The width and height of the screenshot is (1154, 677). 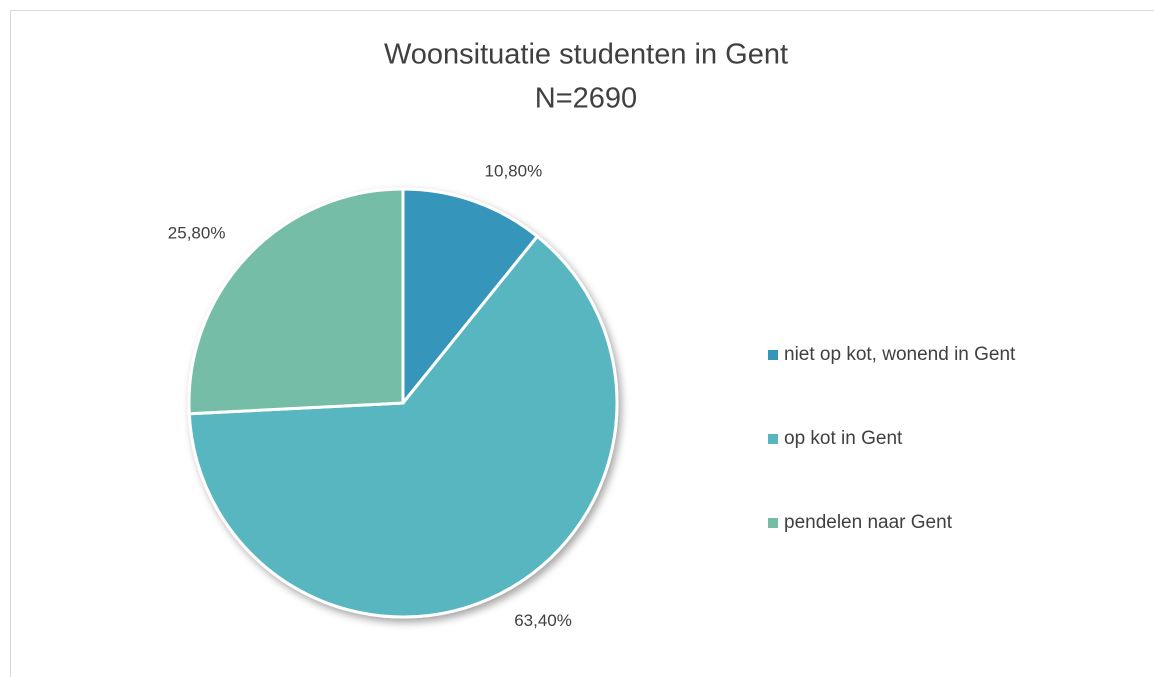 What do you see at coordinates (197, 233) in the screenshot?
I see `data-label: 25,80%` at bounding box center [197, 233].